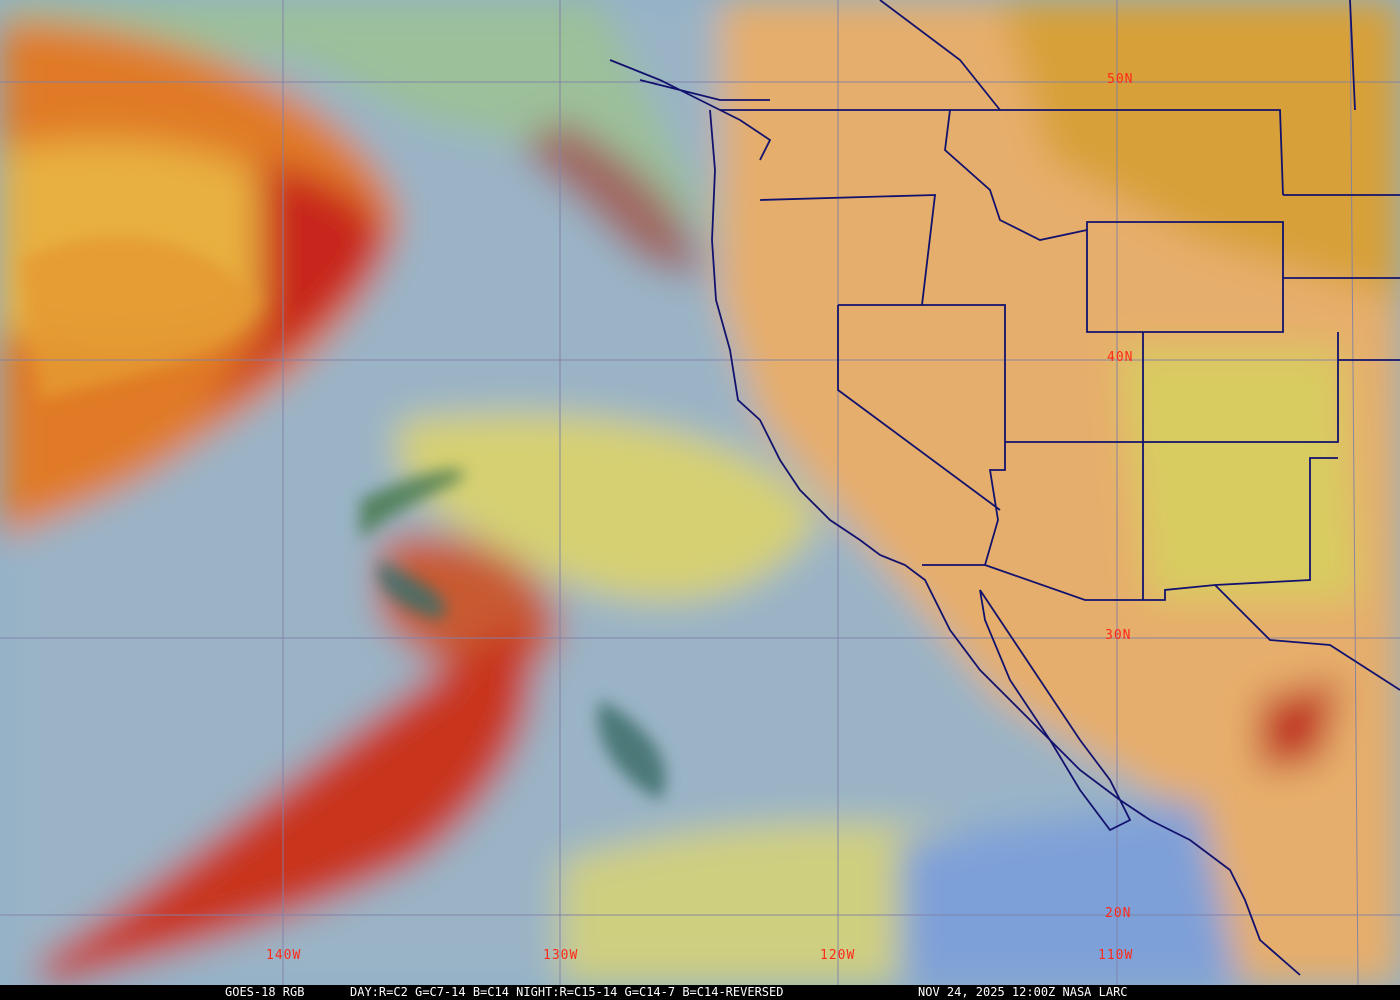  Describe the element at coordinates (1118, 913) in the screenshot. I see `latitude-label-20n: 20N` at that location.